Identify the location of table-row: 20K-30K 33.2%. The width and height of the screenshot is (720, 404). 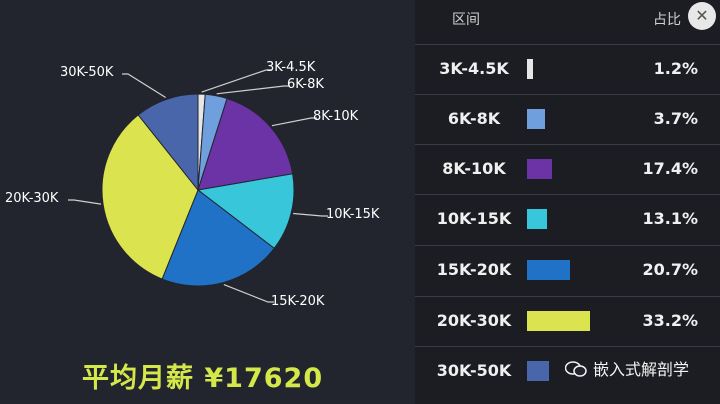
(567, 320).